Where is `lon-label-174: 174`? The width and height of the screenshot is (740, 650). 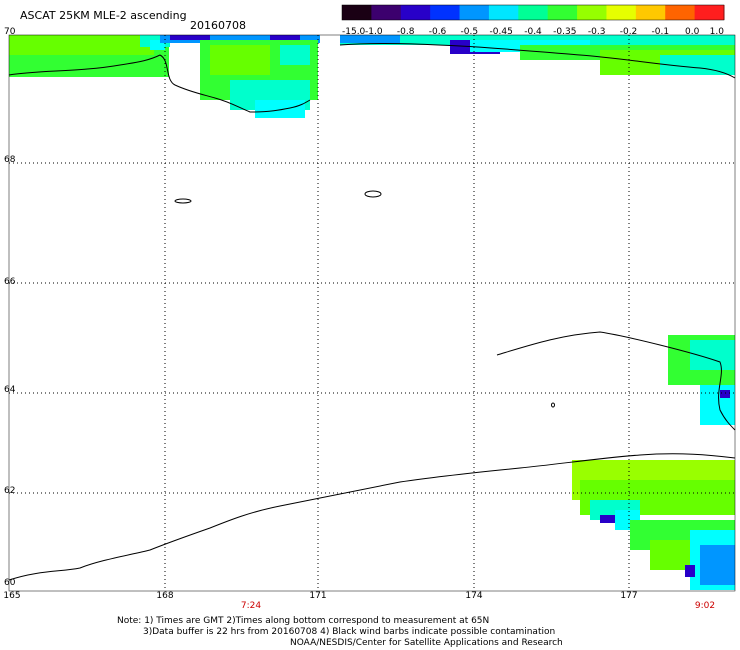
lon-label-174: 174 is located at coordinates (474, 596).